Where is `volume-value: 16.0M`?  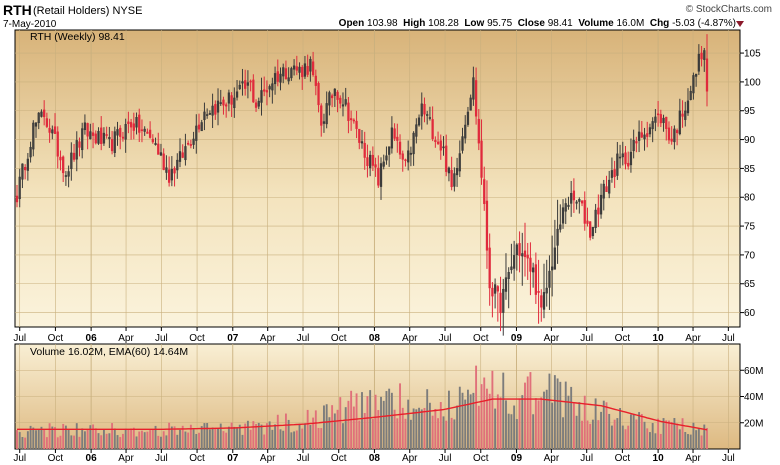 volume-value: 16.0M is located at coordinates (630, 23).